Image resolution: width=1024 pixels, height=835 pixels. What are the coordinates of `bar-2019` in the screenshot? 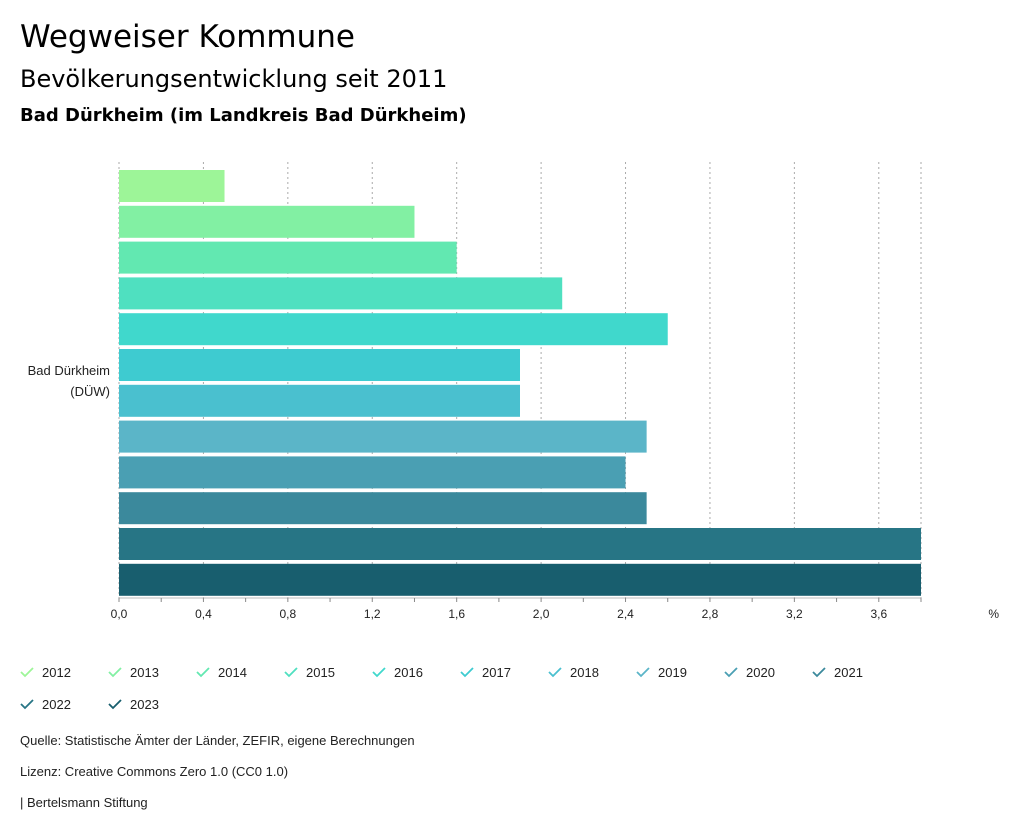 It's located at (383, 436).